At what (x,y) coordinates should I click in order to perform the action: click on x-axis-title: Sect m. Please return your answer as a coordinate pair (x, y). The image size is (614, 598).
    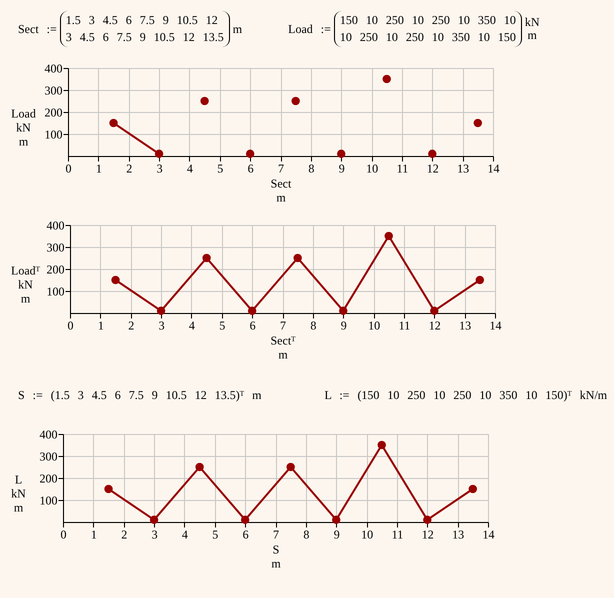
    Looking at the image, I should click on (281, 190).